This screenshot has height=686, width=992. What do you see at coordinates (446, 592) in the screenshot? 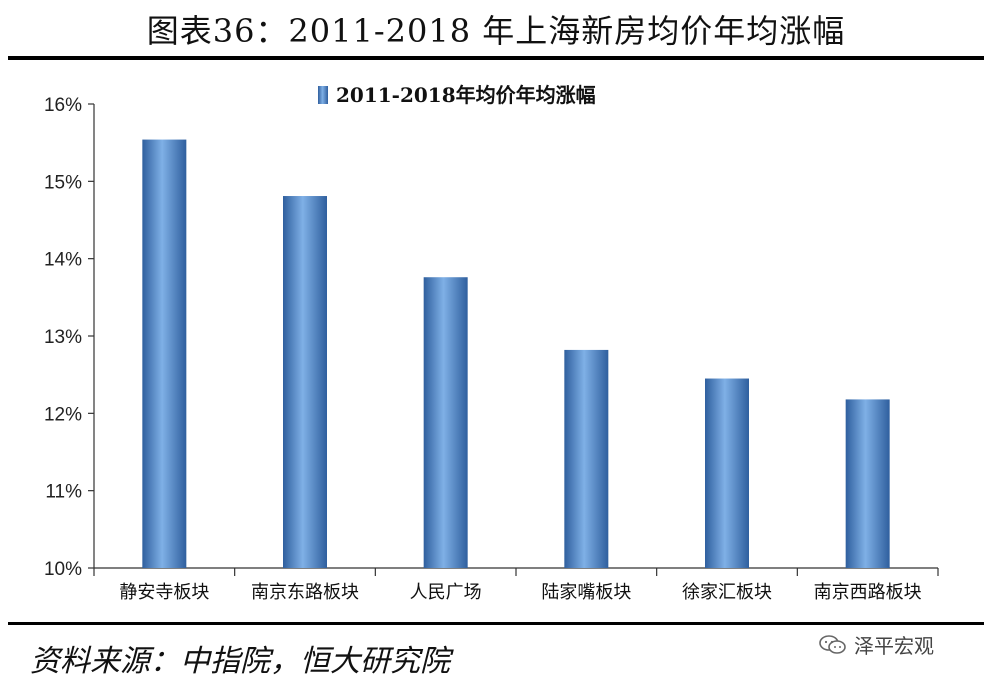
I see `x-tick-label: 人民广场` at bounding box center [446, 592].